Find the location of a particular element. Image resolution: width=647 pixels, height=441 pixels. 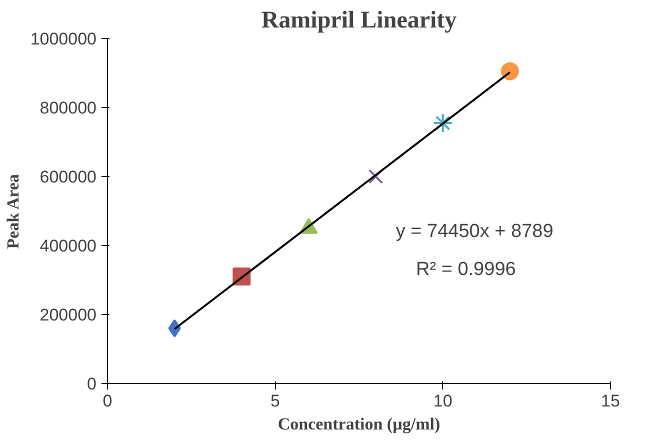

y-tick-label: 600000 is located at coordinates (68, 177).